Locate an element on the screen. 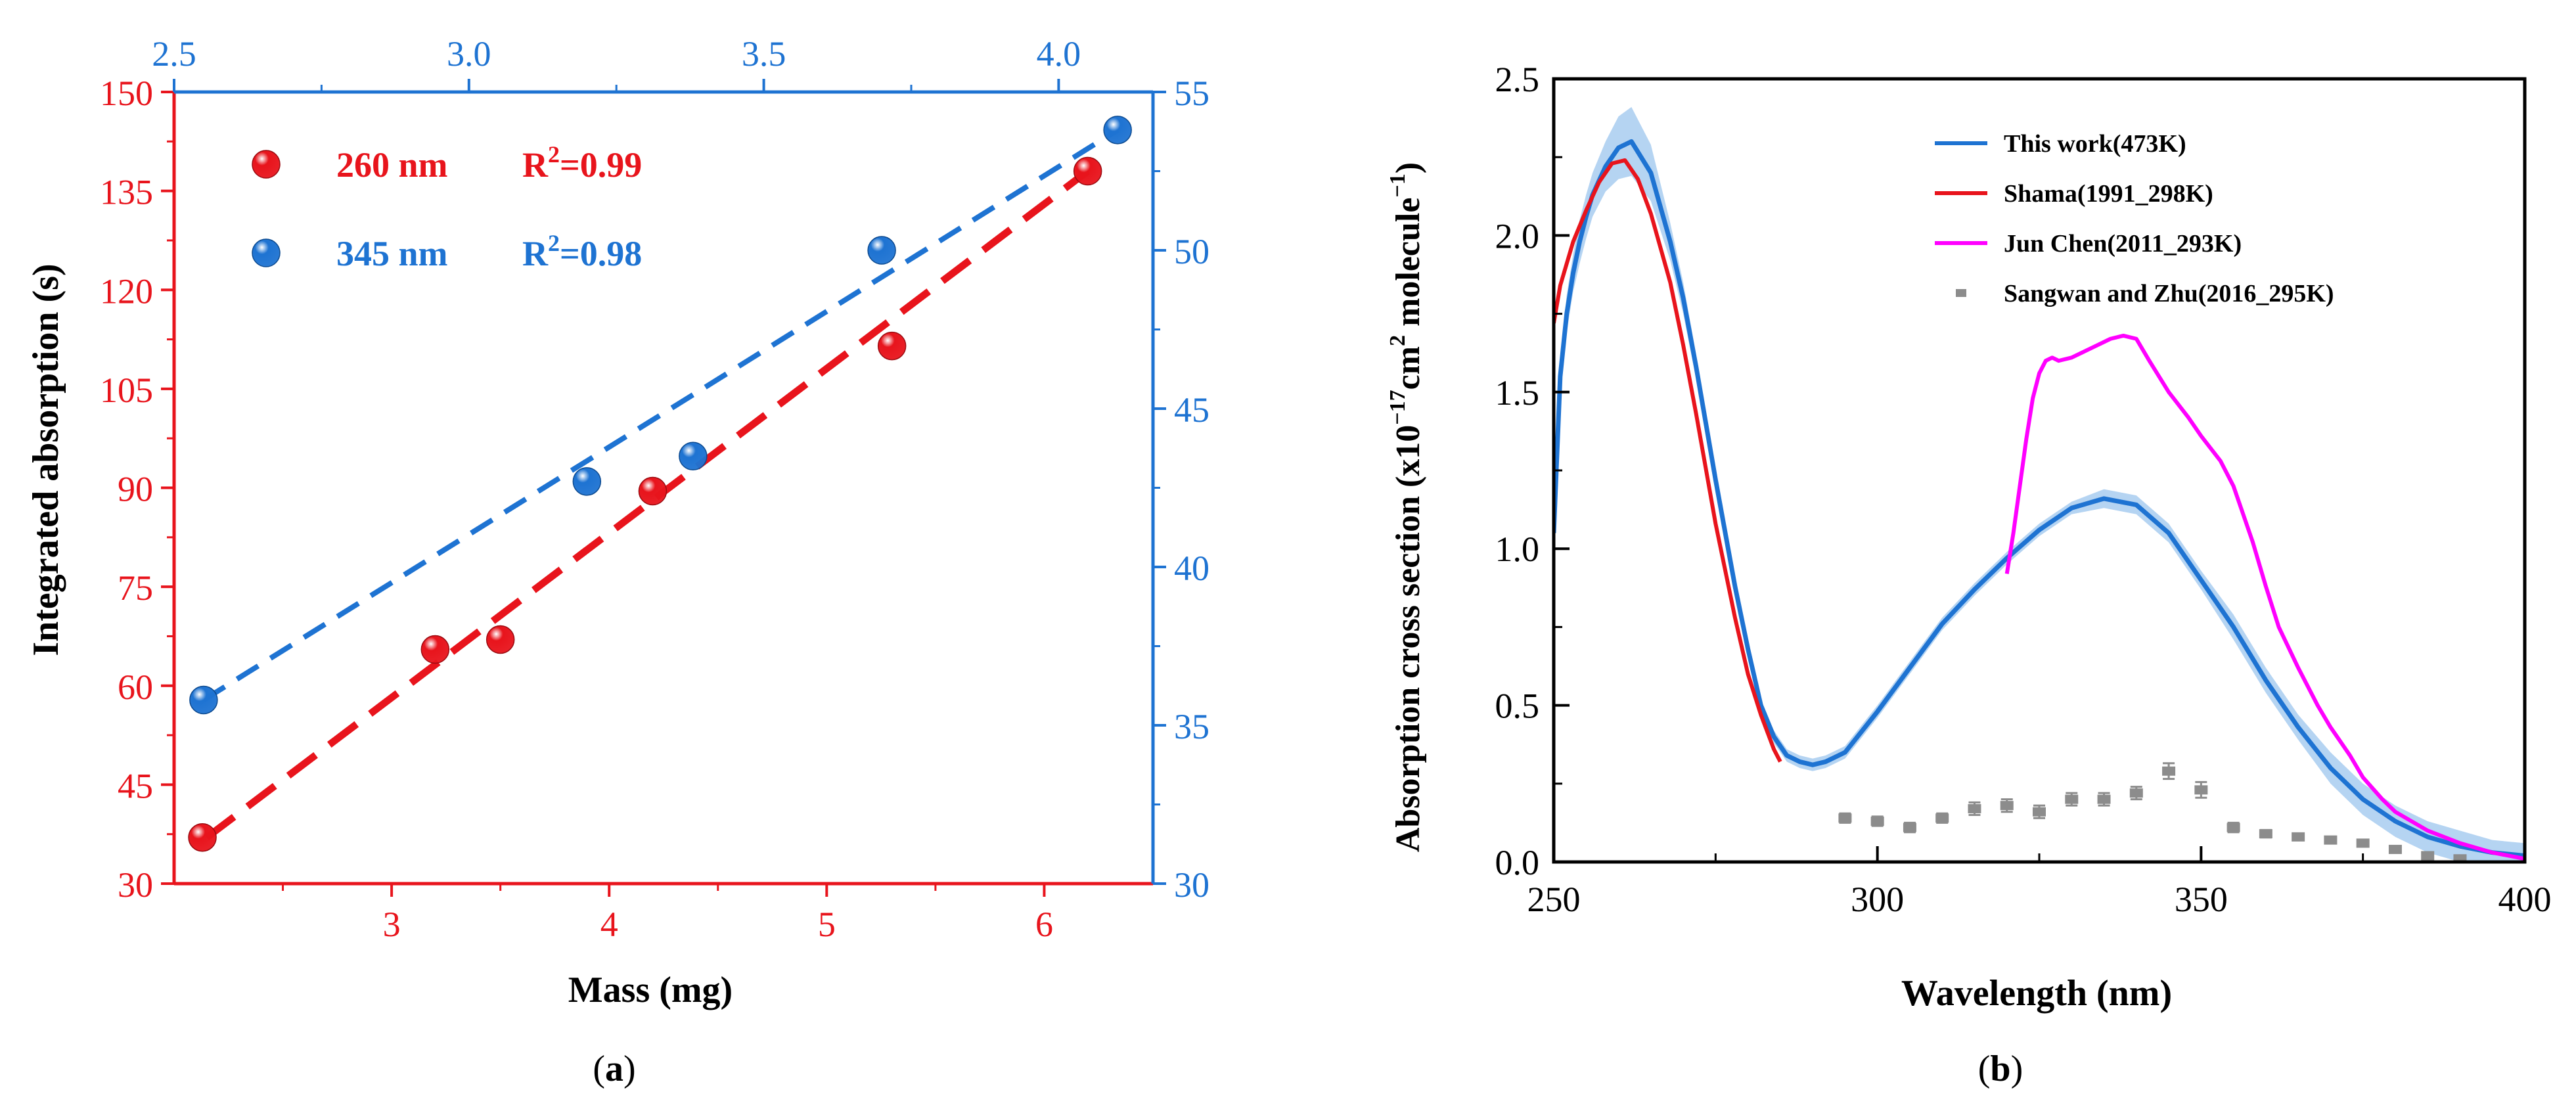 The image size is (2576, 1107). x-tick-label: 250 is located at coordinates (1554, 899).